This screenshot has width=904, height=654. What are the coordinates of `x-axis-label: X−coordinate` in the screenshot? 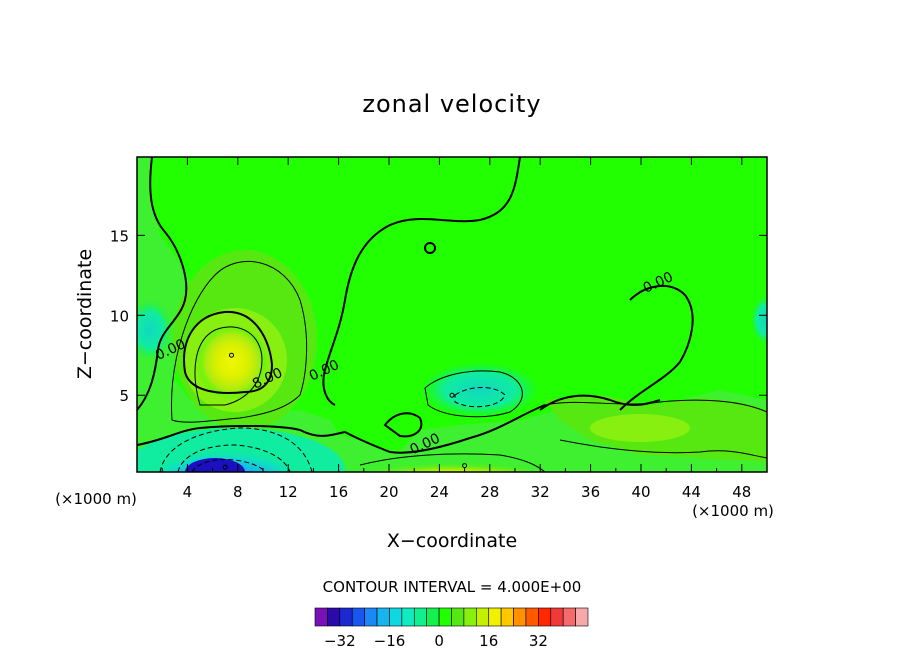 It's located at (452, 541).